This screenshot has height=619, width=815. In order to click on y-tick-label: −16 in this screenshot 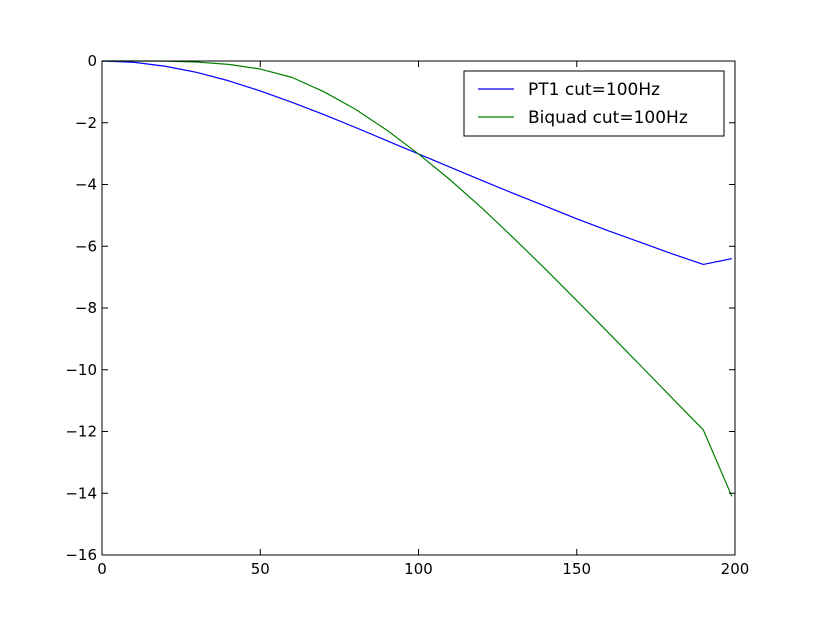, I will do `click(81, 555)`.